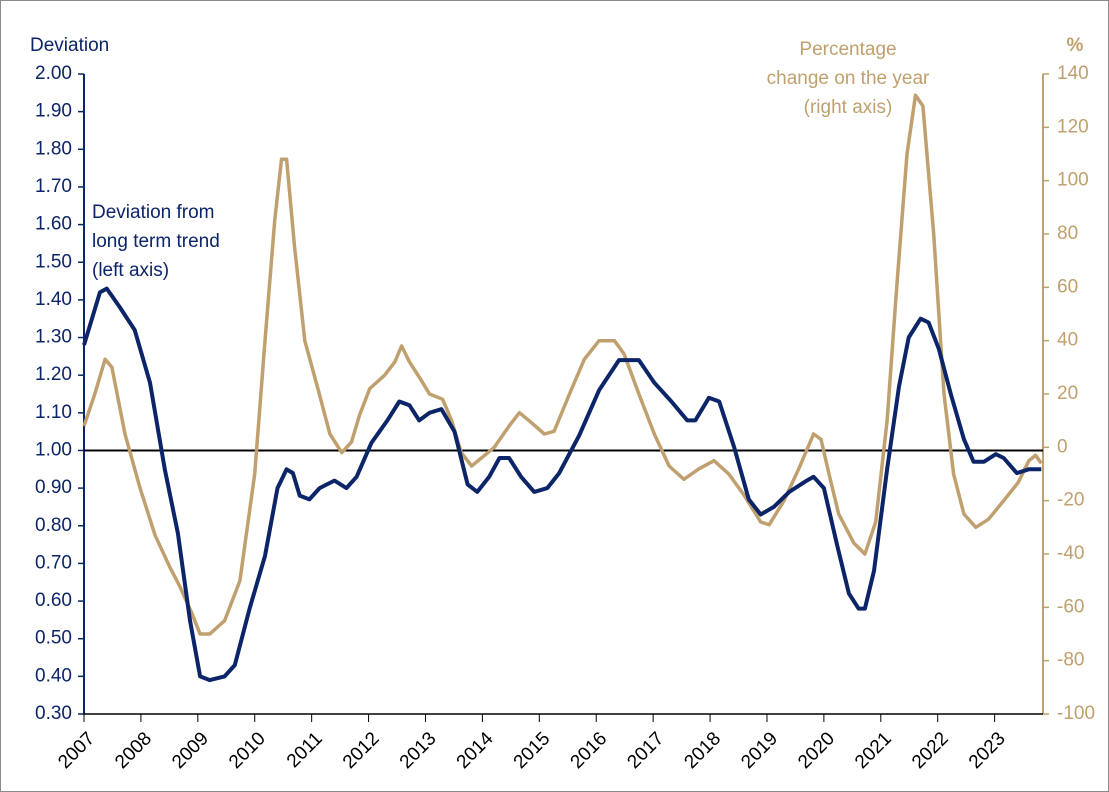 The width and height of the screenshot is (1109, 792). Describe the element at coordinates (53, 638) in the screenshot. I see `y-tick-label: 0.50` at that location.